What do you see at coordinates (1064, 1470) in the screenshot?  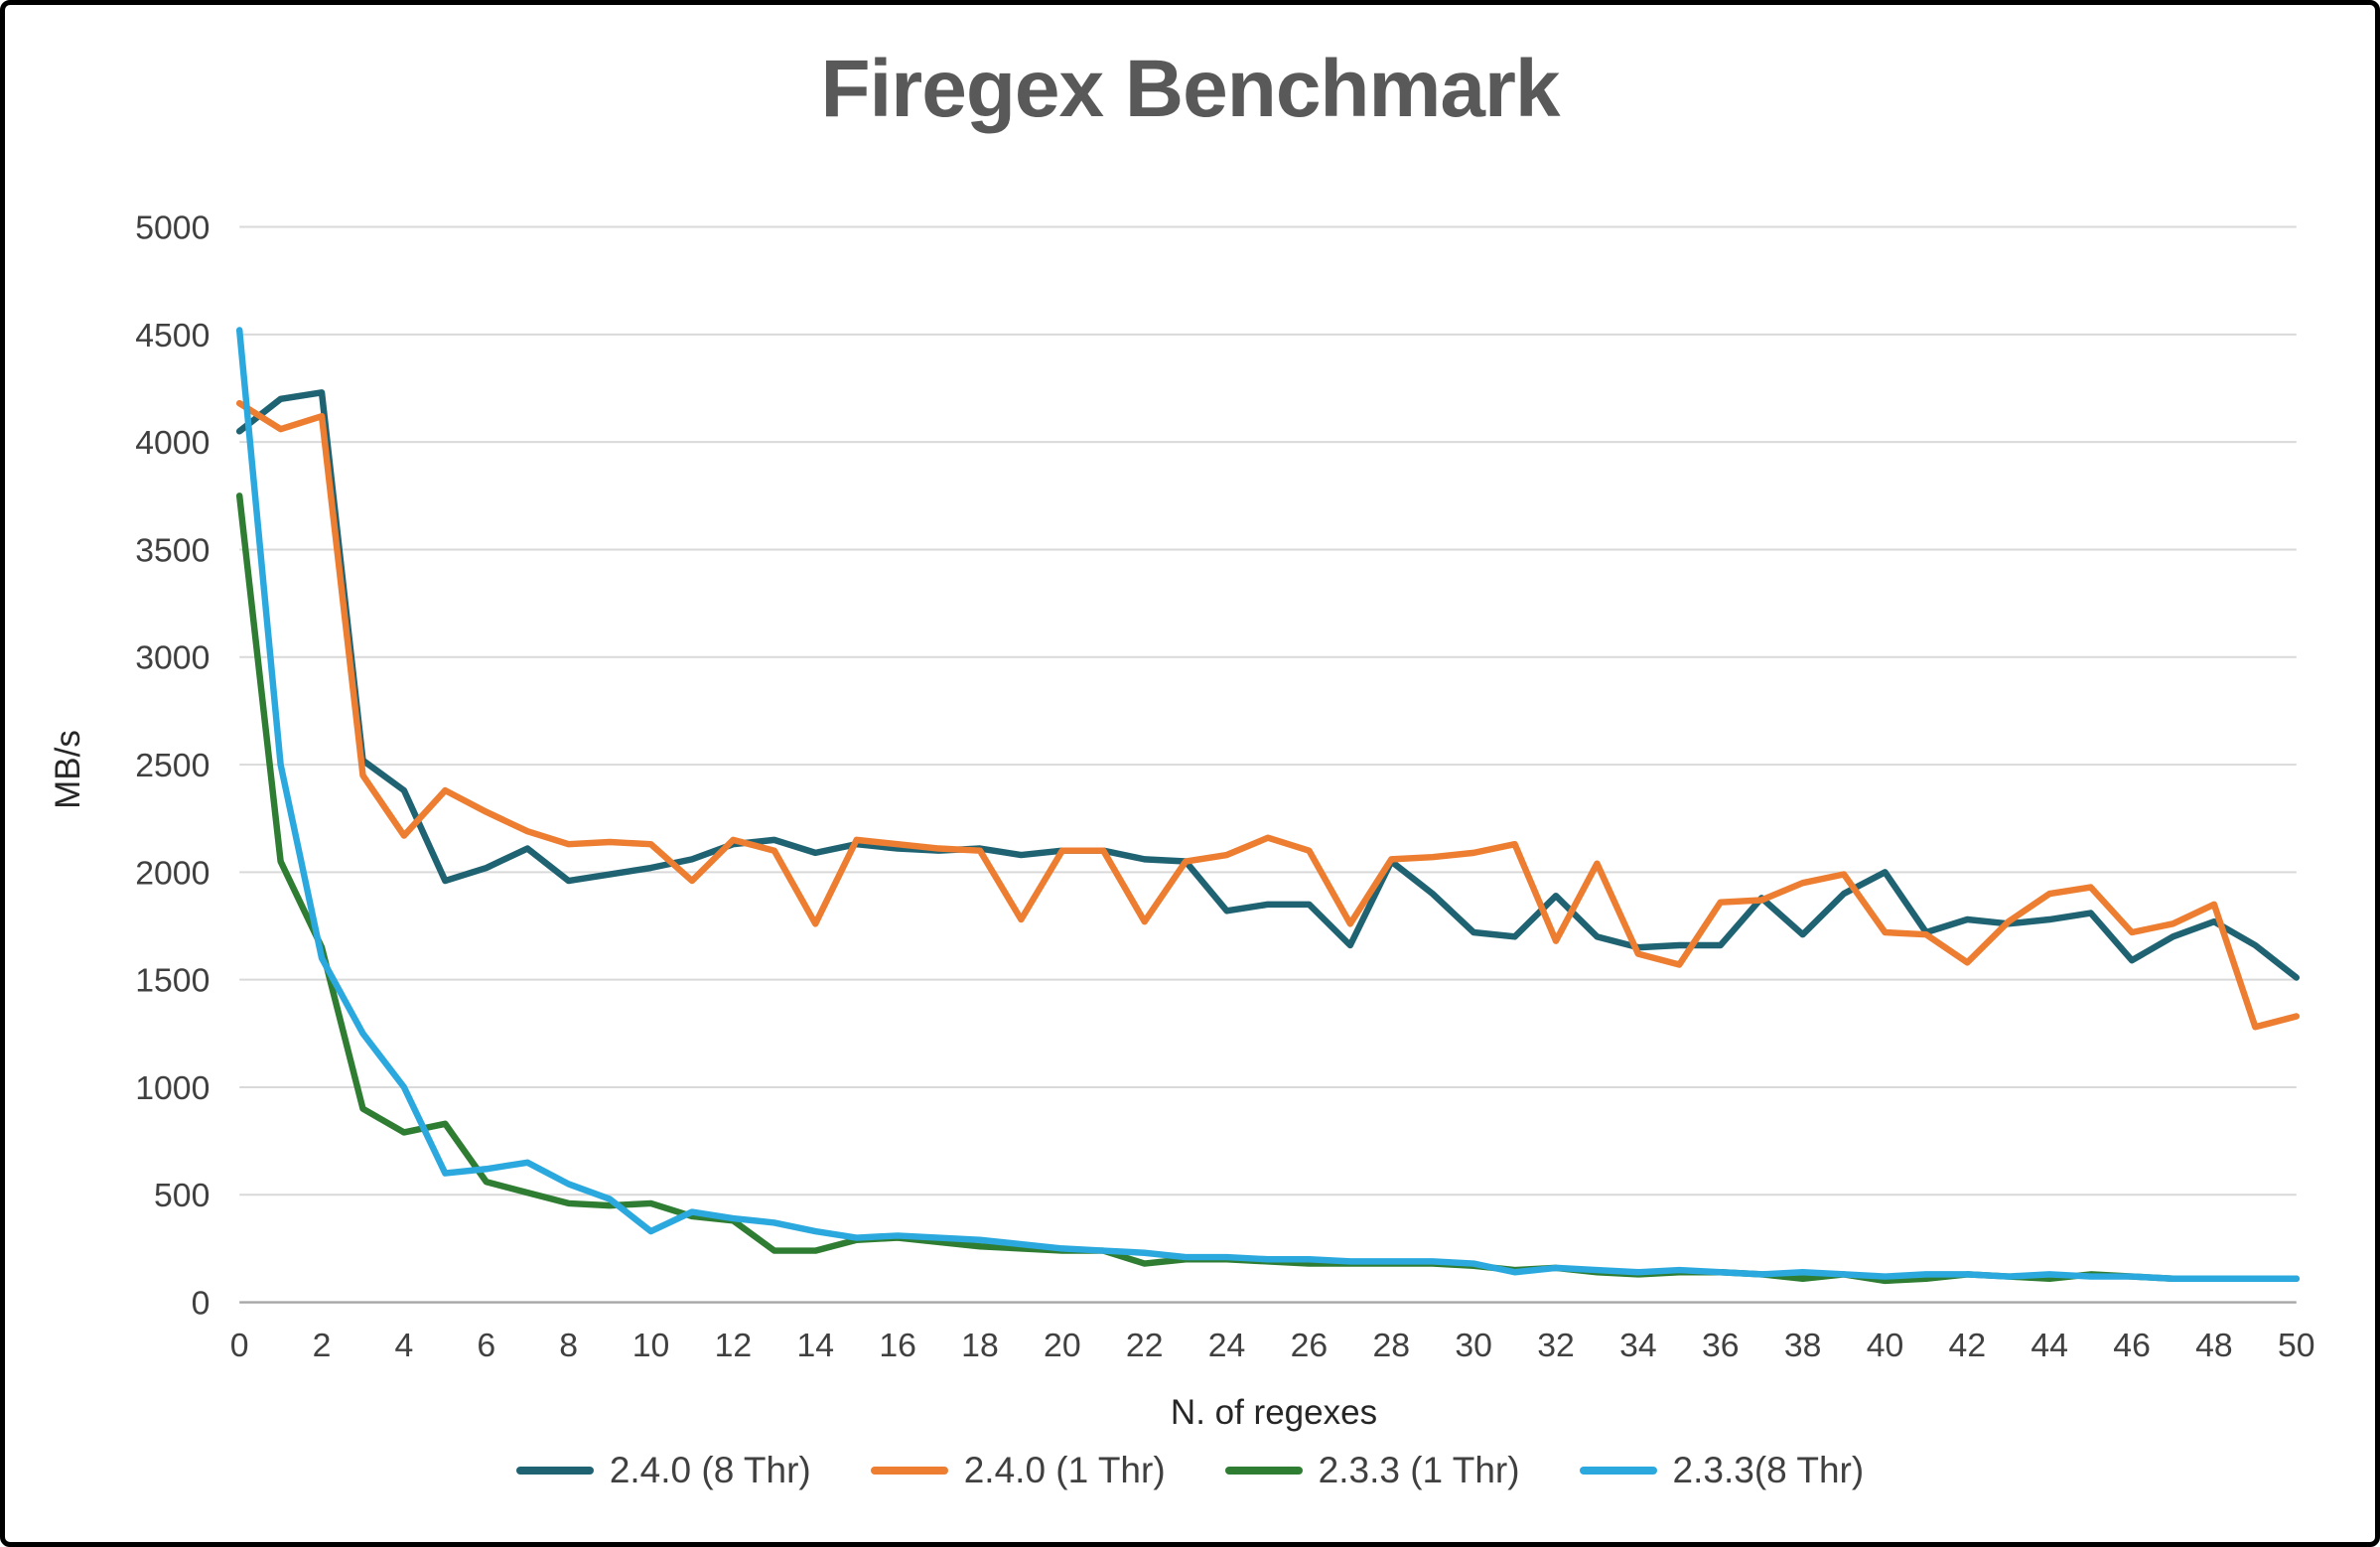 I see `legend-label: 2.4.0 (1 Thr)` at bounding box center [1064, 1470].